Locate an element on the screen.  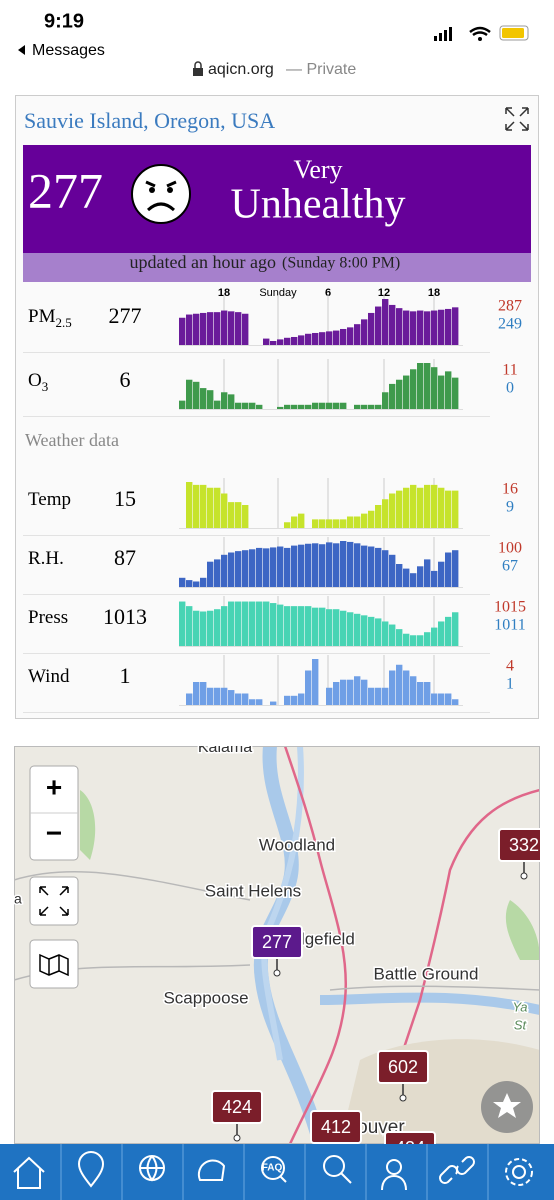
battery-level is located at coordinates (513, 33).